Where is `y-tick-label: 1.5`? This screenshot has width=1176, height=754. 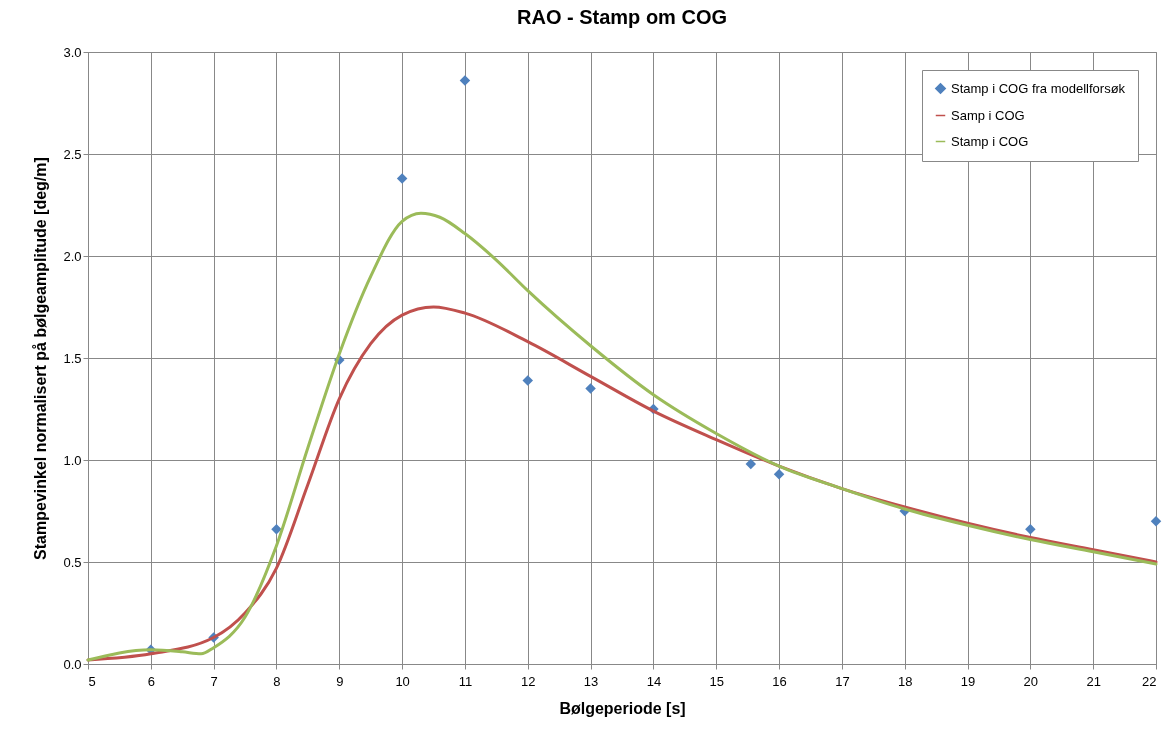
y-tick-label: 1.5 is located at coordinates (72, 358).